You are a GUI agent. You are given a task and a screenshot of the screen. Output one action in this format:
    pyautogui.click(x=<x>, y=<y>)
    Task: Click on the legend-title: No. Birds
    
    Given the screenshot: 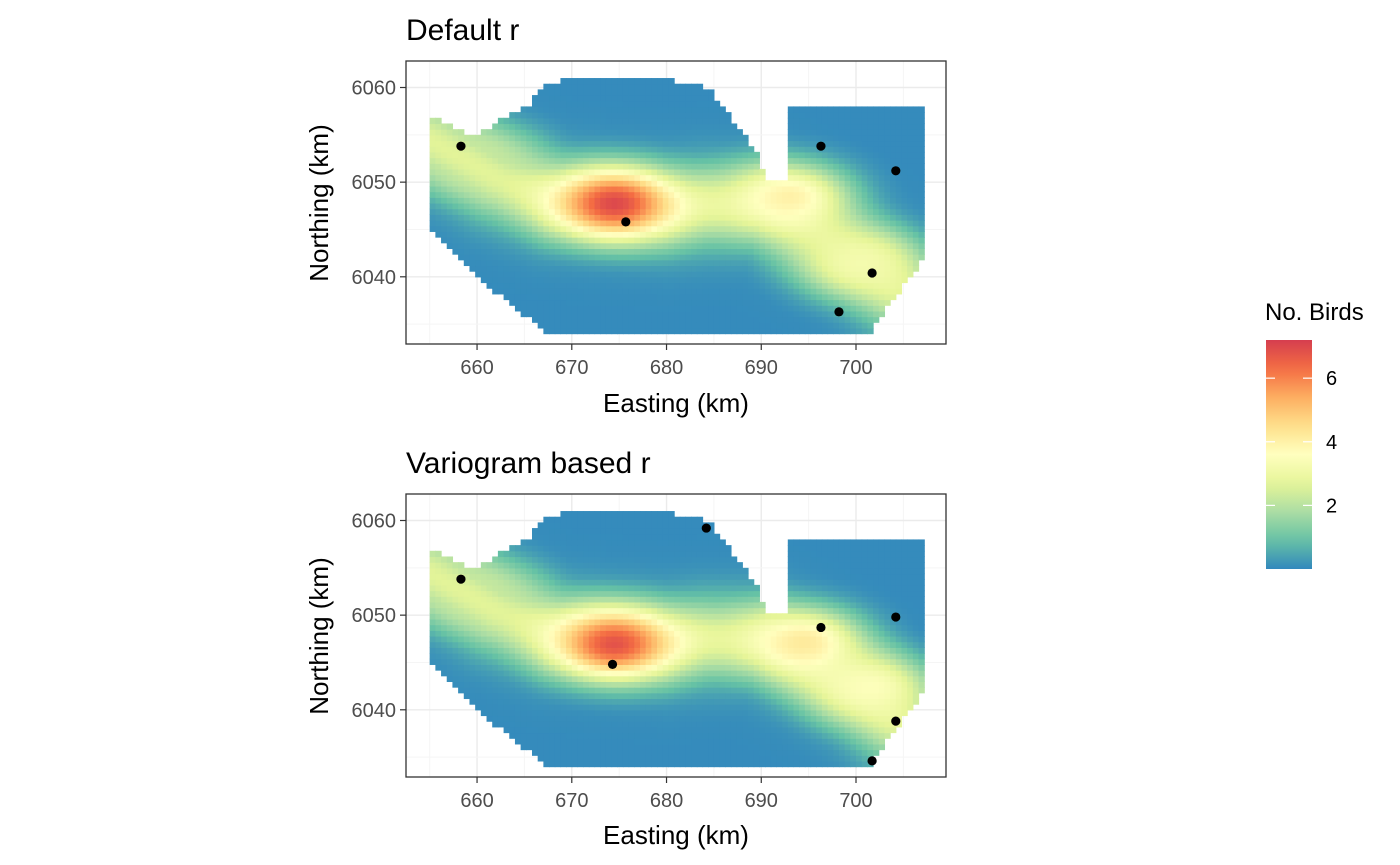 What is the action you would take?
    pyautogui.click(x=1314, y=312)
    